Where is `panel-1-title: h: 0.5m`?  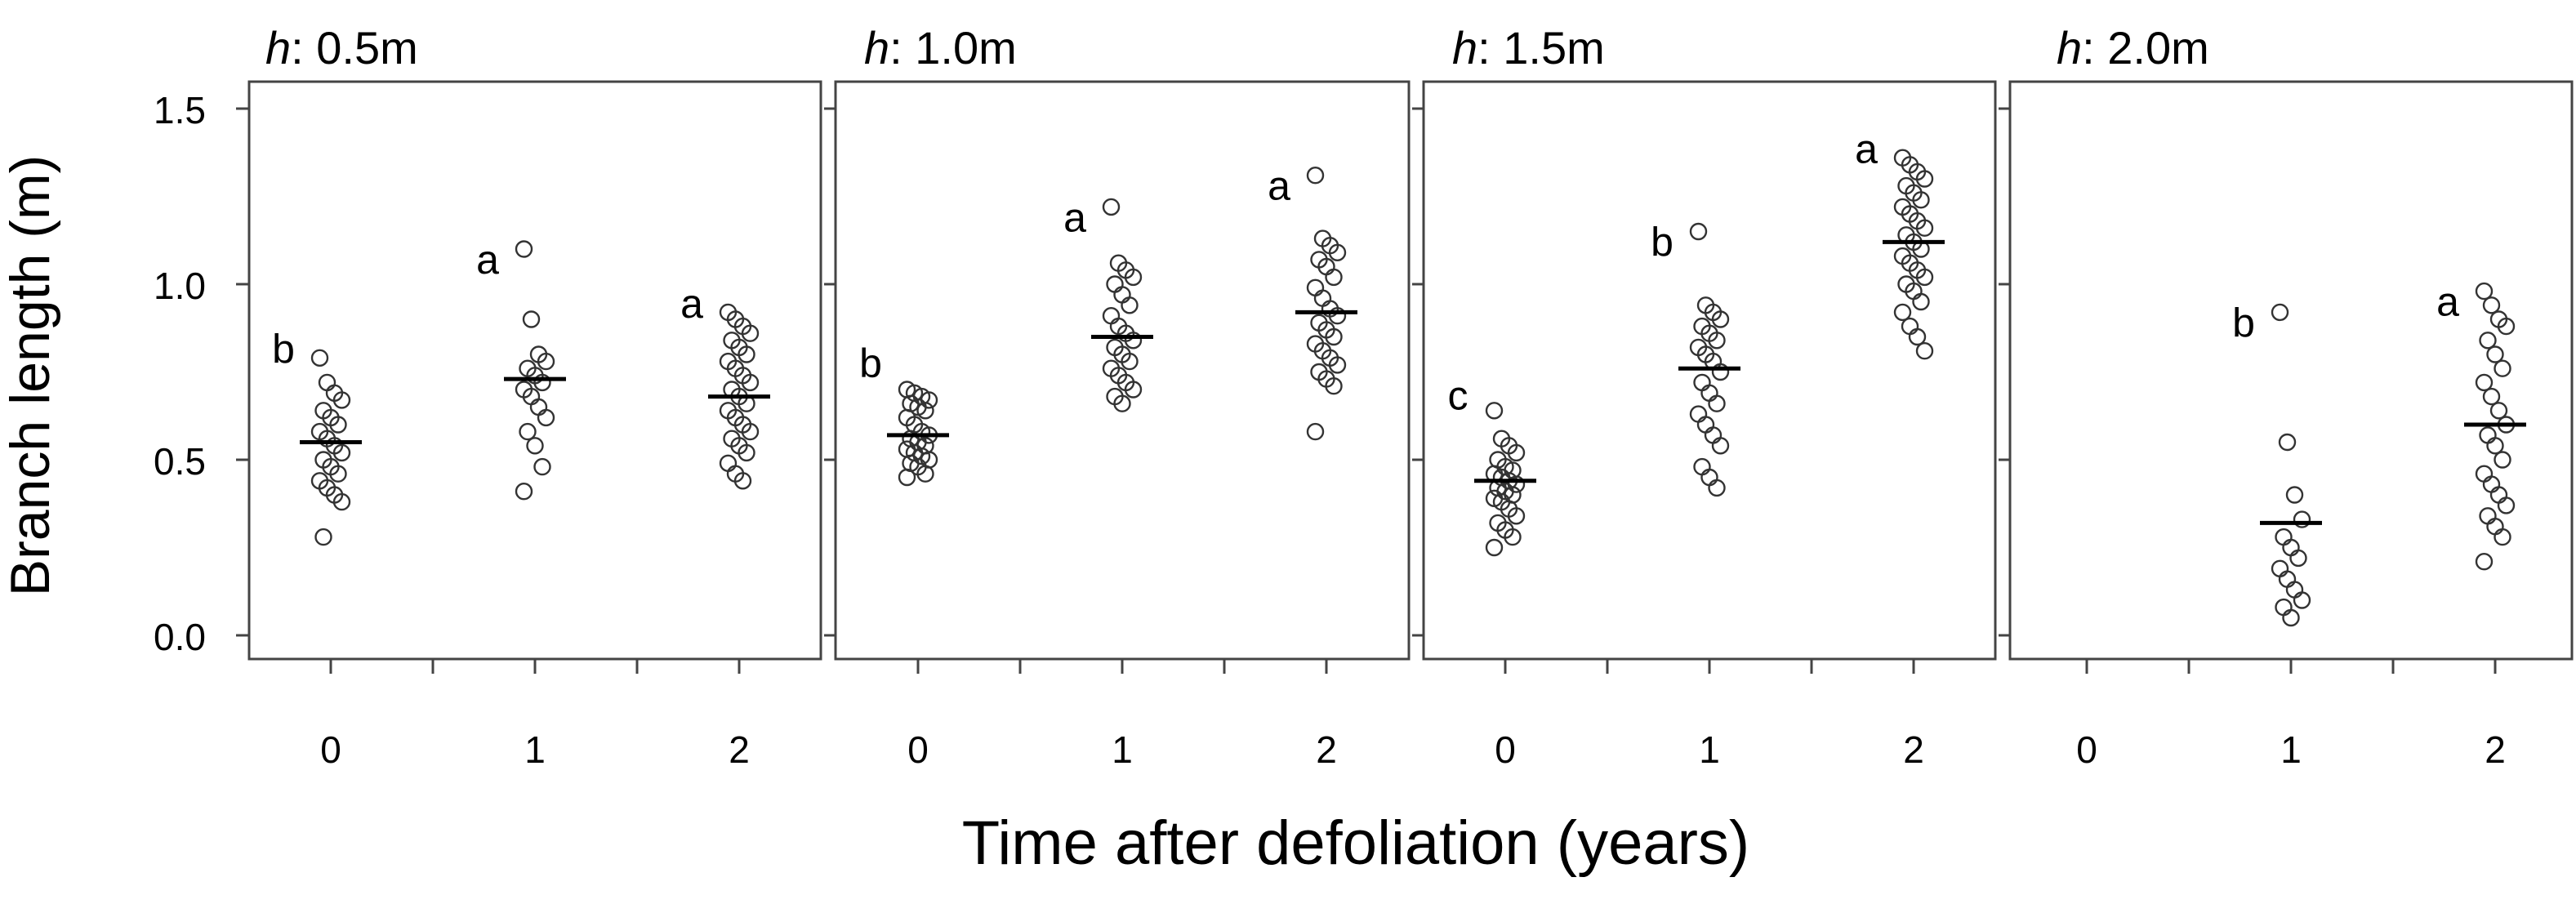 panel-1-title: h: 0.5m is located at coordinates (341, 48).